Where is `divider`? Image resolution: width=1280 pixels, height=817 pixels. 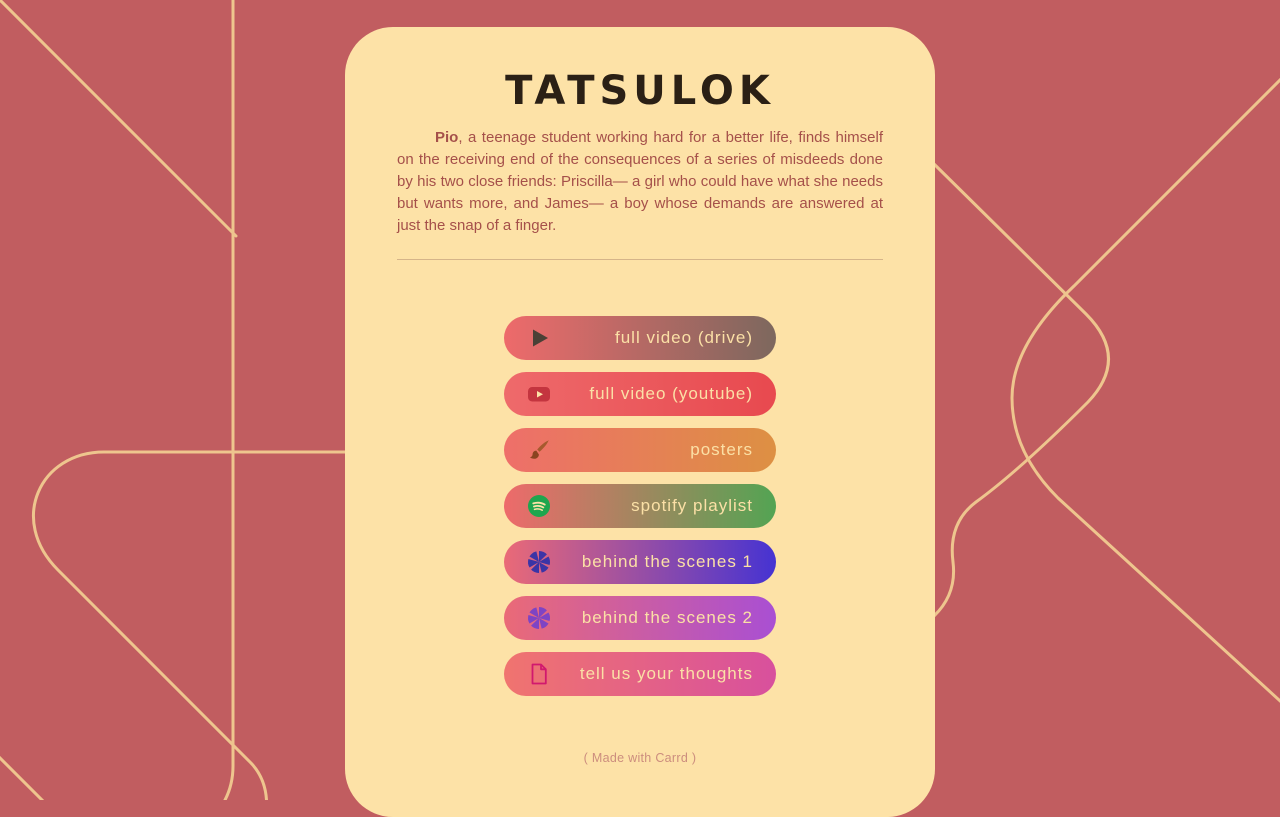
divider is located at coordinates (640, 259).